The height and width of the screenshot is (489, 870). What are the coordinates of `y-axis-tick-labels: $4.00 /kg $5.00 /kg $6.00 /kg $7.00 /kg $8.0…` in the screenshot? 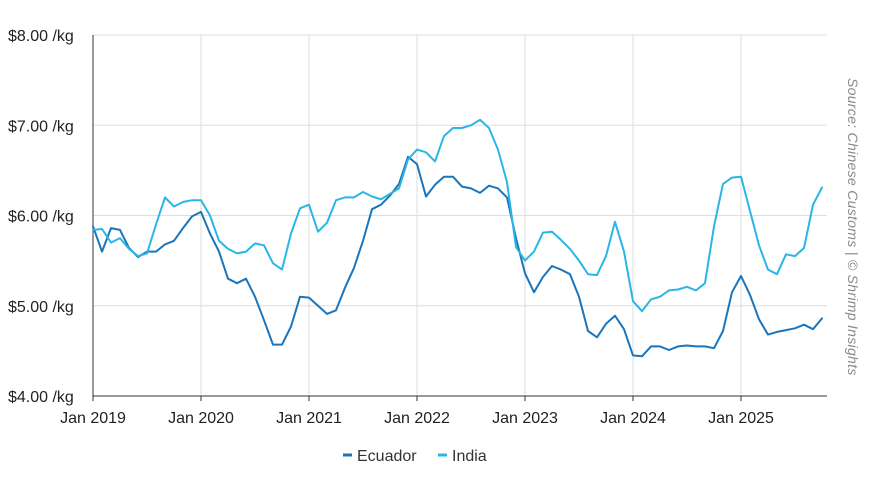 It's located at (41, 217).